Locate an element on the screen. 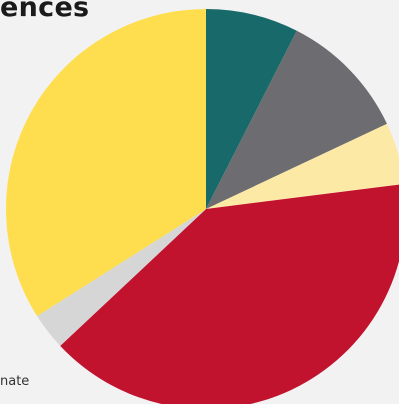 The height and width of the screenshot is (404, 399). chart-title-fragment: ences is located at coordinates (45, 11).